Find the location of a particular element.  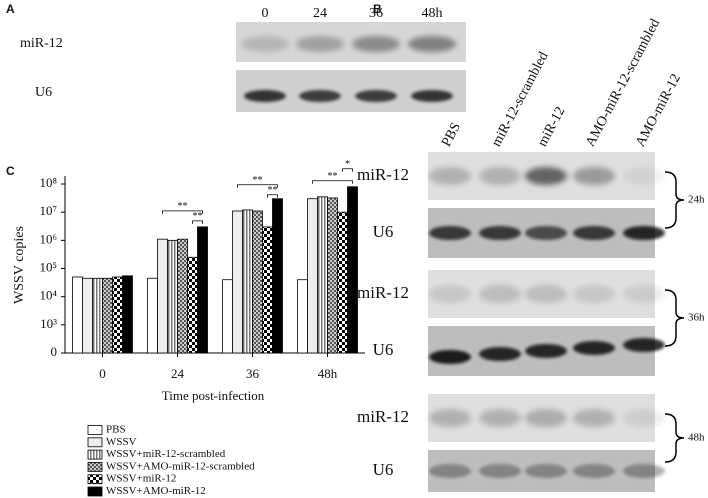

time-label: 36h is located at coordinates (696, 318).